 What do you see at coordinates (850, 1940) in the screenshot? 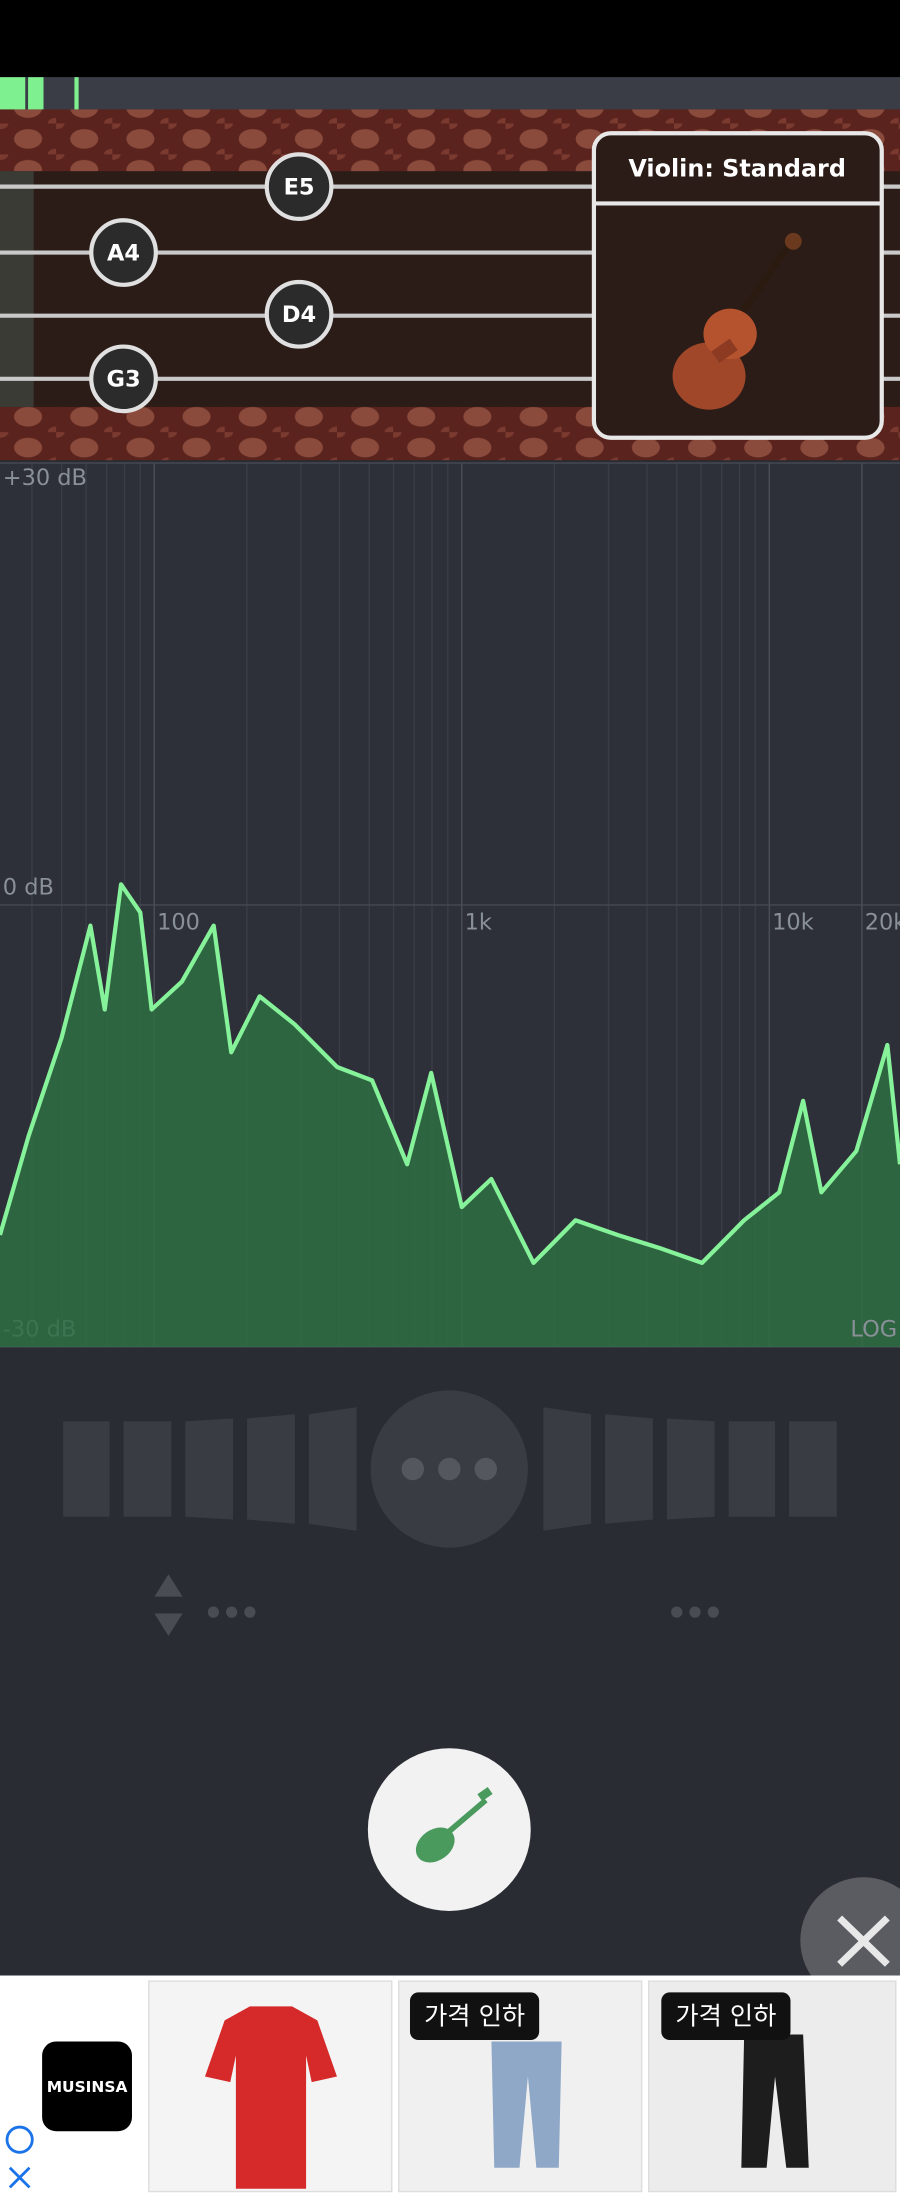
I see `close-ad-button` at bounding box center [850, 1940].